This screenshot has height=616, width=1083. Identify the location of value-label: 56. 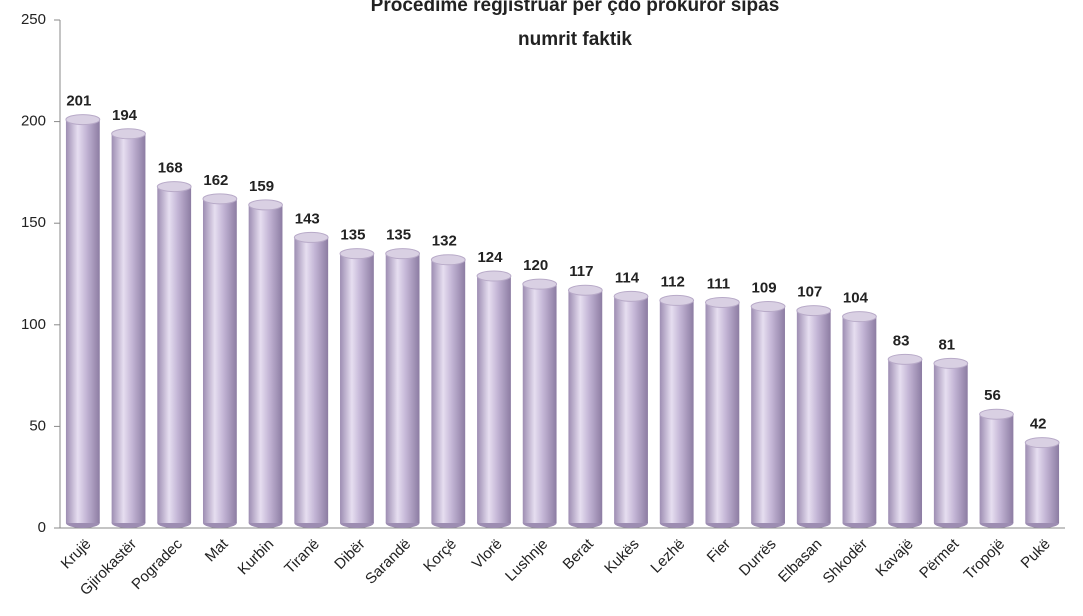
(992, 395).